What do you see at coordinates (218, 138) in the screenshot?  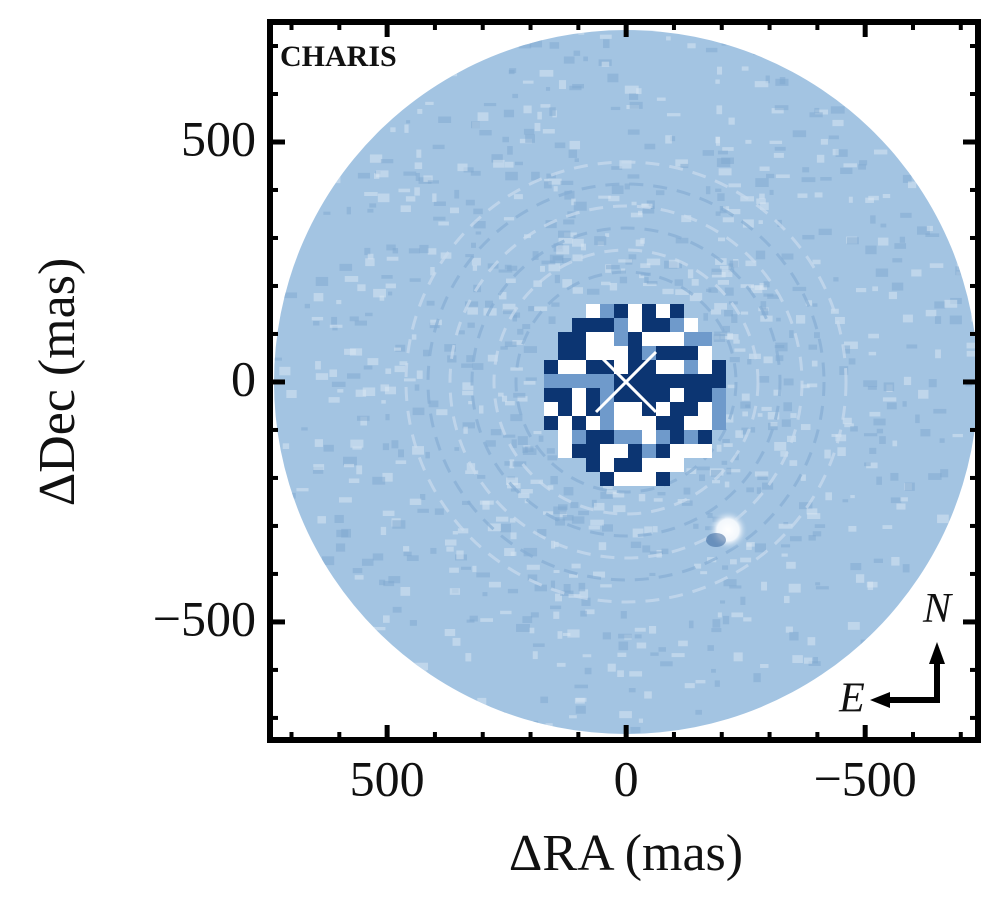 I see `y-tick-label: 500` at bounding box center [218, 138].